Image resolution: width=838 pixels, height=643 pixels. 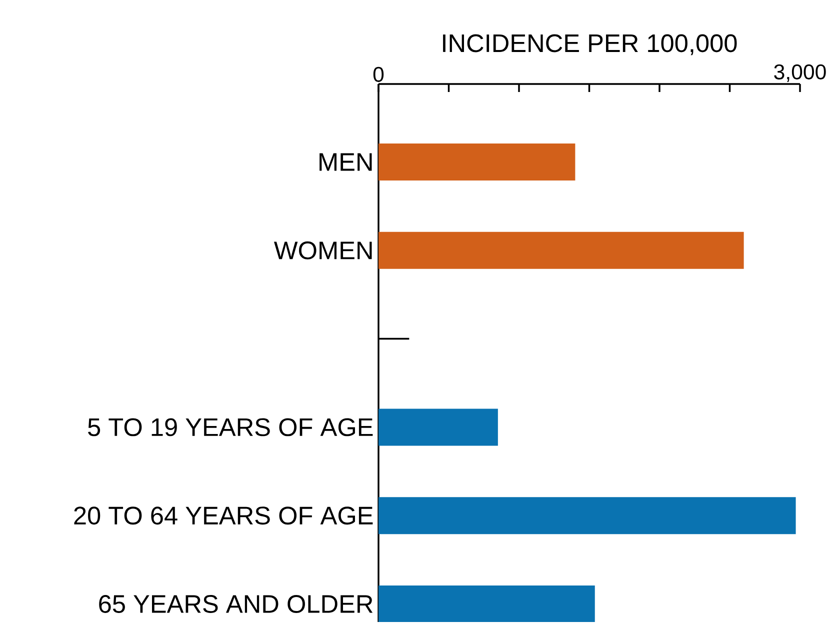 What do you see at coordinates (590, 45) in the screenshot?
I see `x-axis-title: INCIDENCE PER 100,000` at bounding box center [590, 45].